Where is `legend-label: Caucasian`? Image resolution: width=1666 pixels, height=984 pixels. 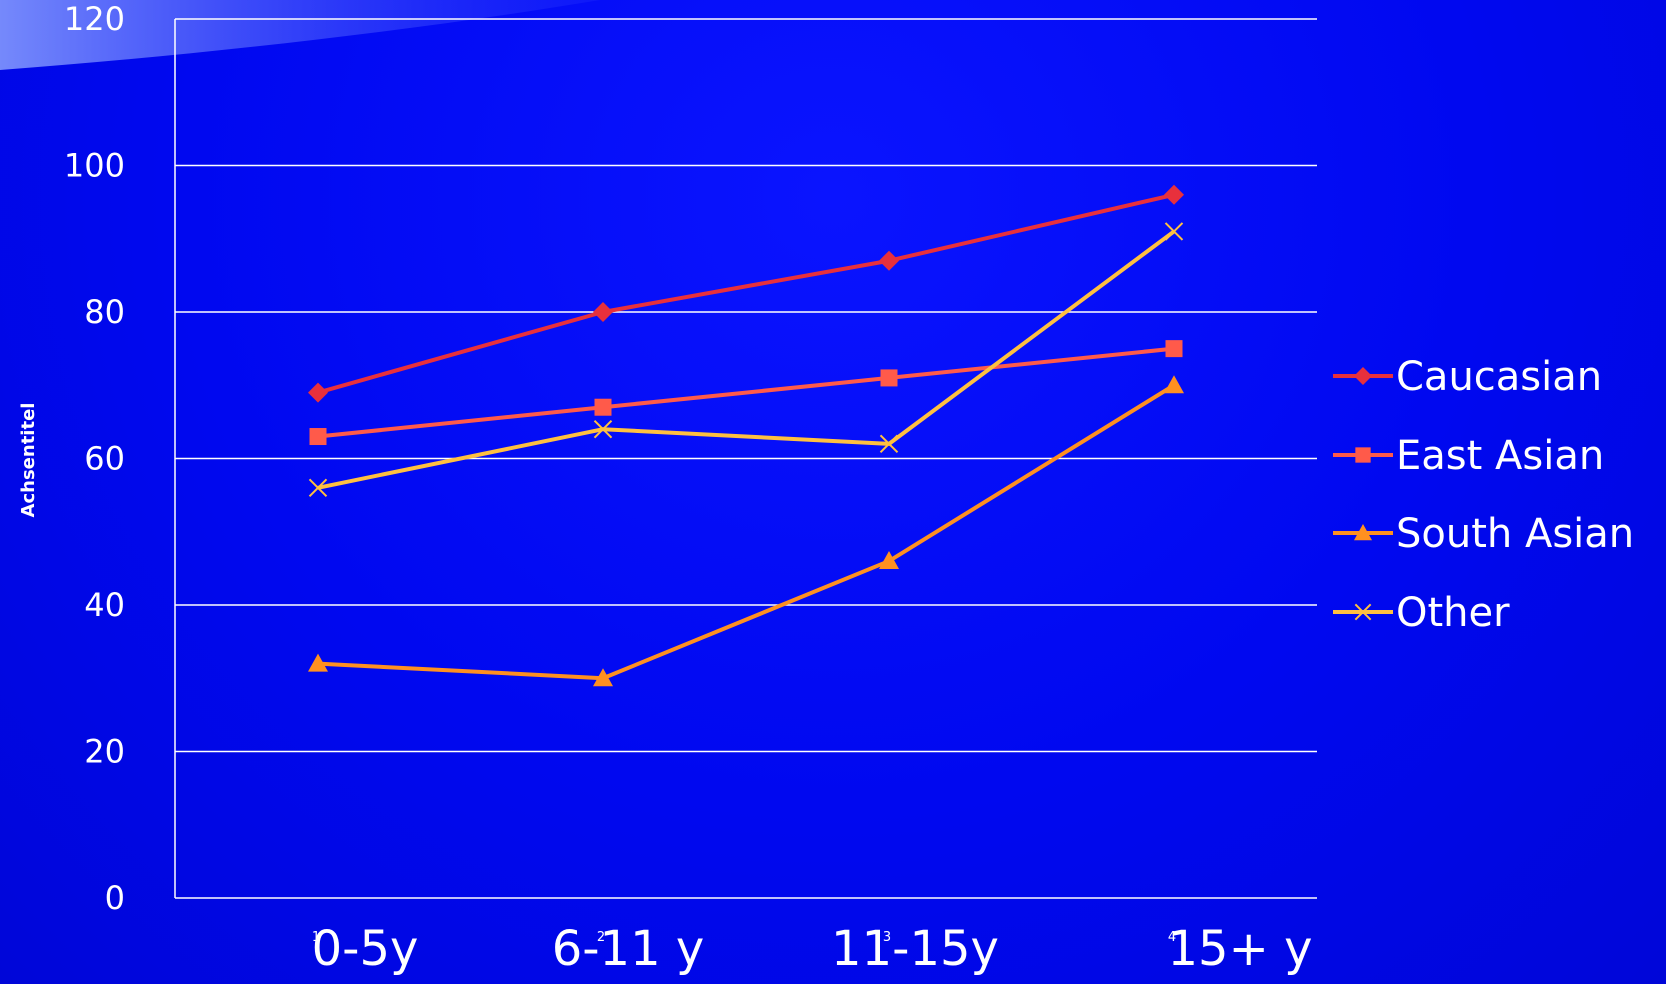 legend-label: Caucasian is located at coordinates (1499, 377).